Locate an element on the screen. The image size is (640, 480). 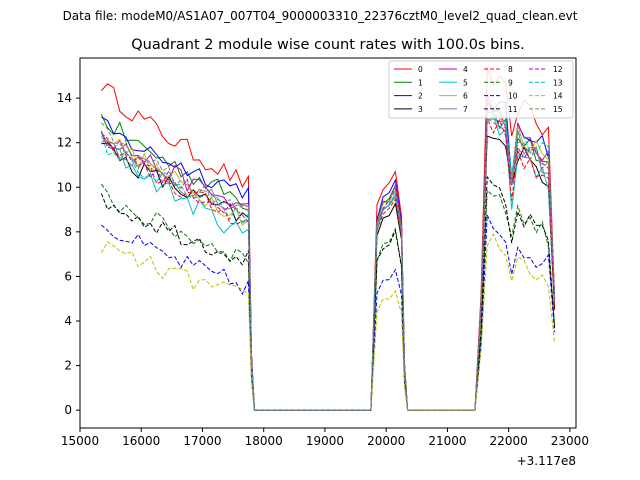
y-tick-label-10: 10 is located at coordinates (64, 187).